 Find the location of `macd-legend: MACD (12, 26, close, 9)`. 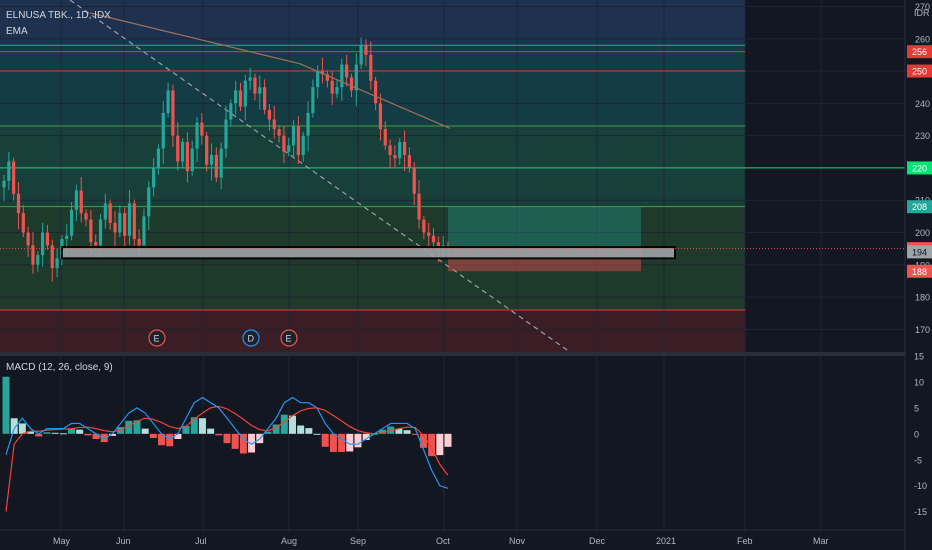

macd-legend: MACD (12, 26, close, 9) is located at coordinates (59, 367).